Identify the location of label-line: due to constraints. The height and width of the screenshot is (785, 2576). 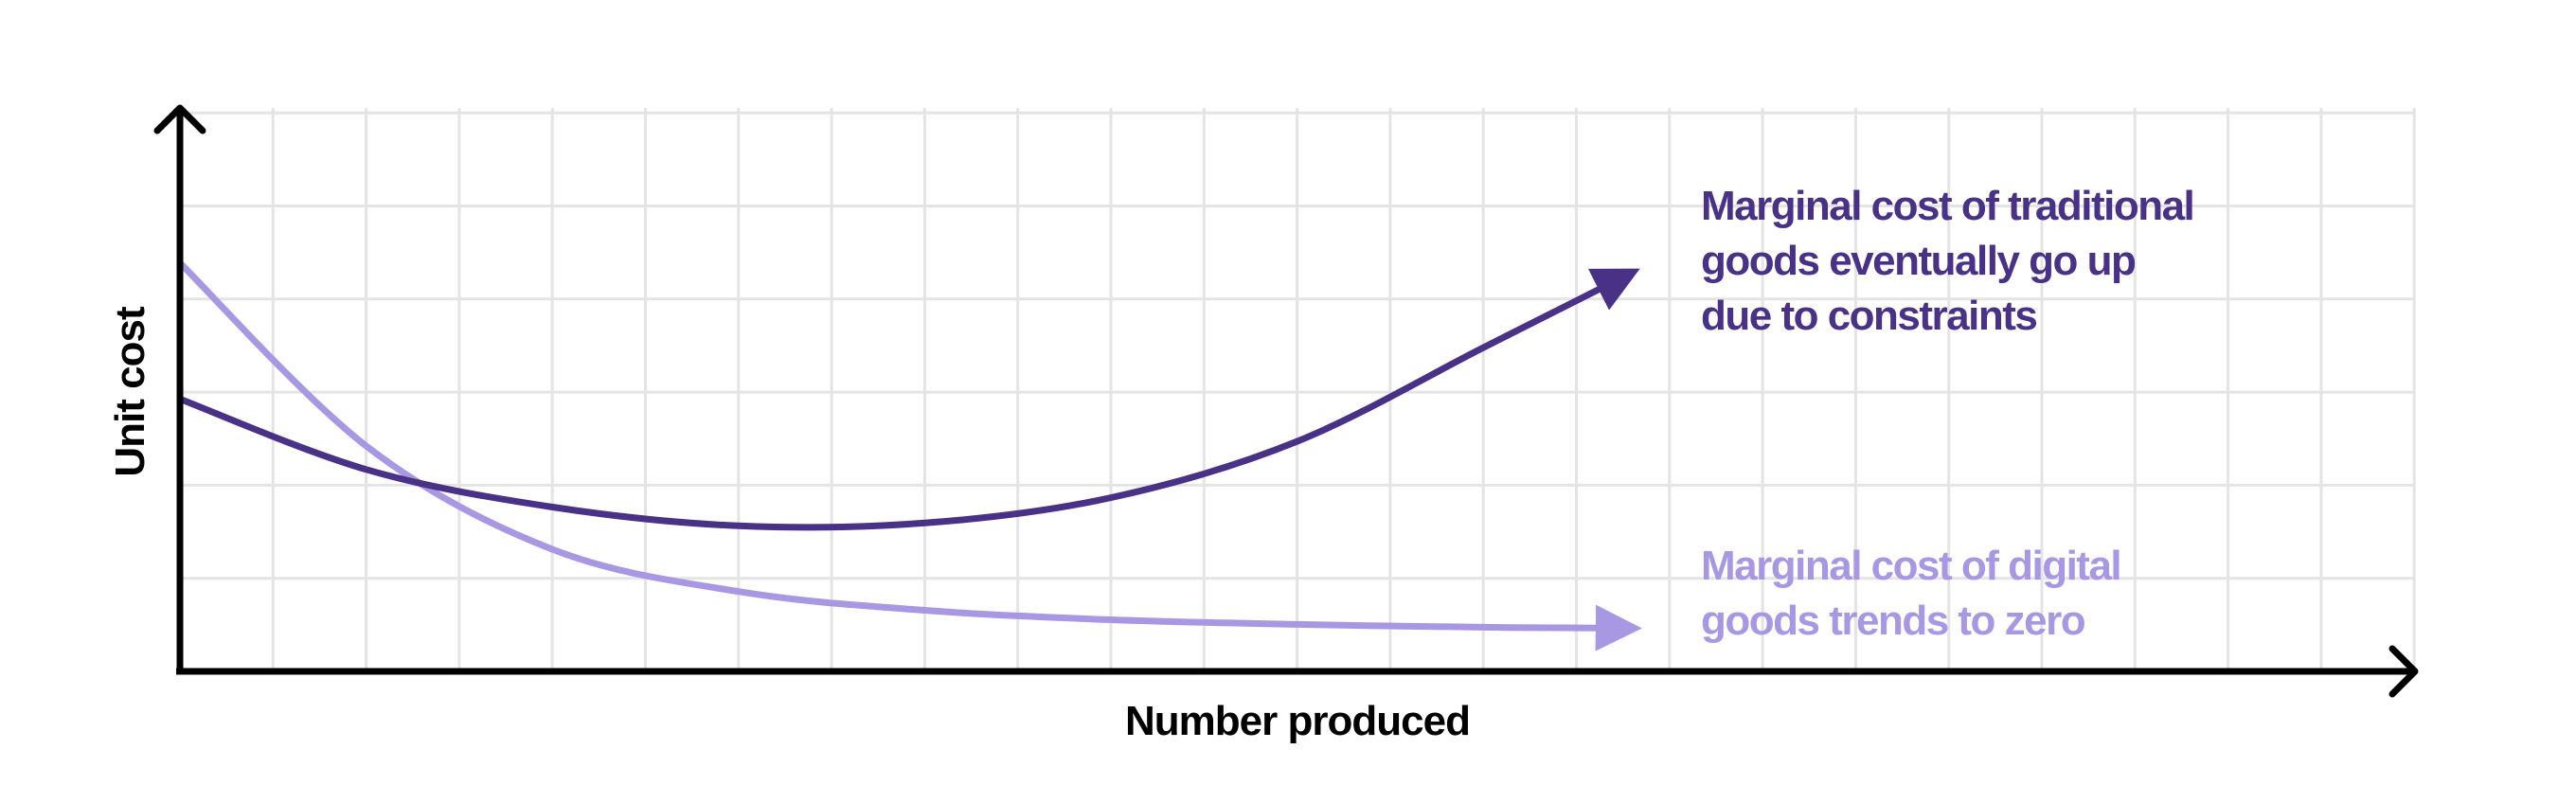
(1868, 316).